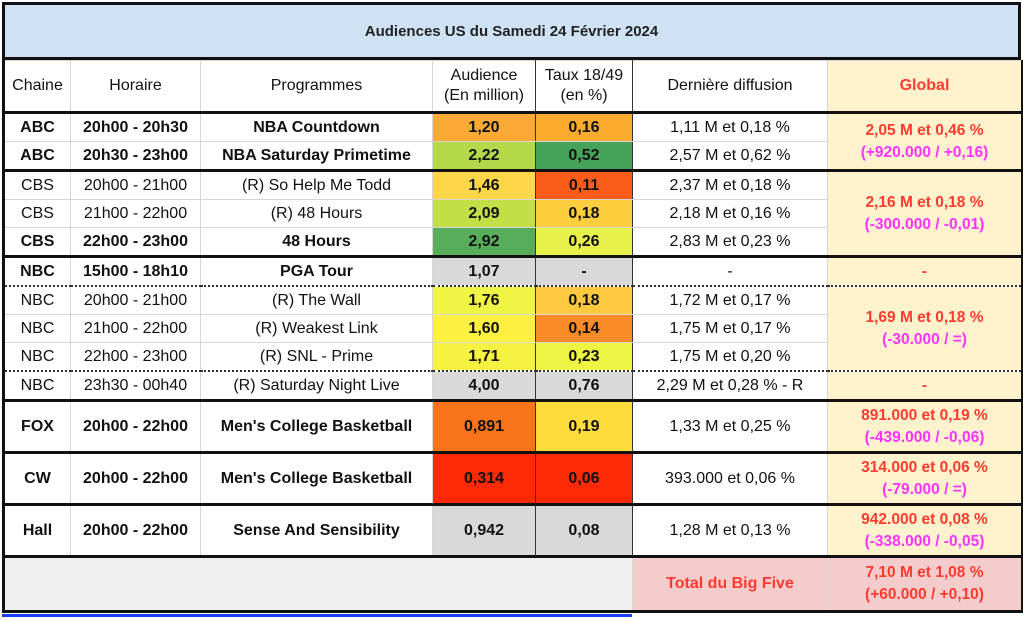  Describe the element at coordinates (483, 95) in the screenshot. I see `header-audience-line2: (En million)` at that location.